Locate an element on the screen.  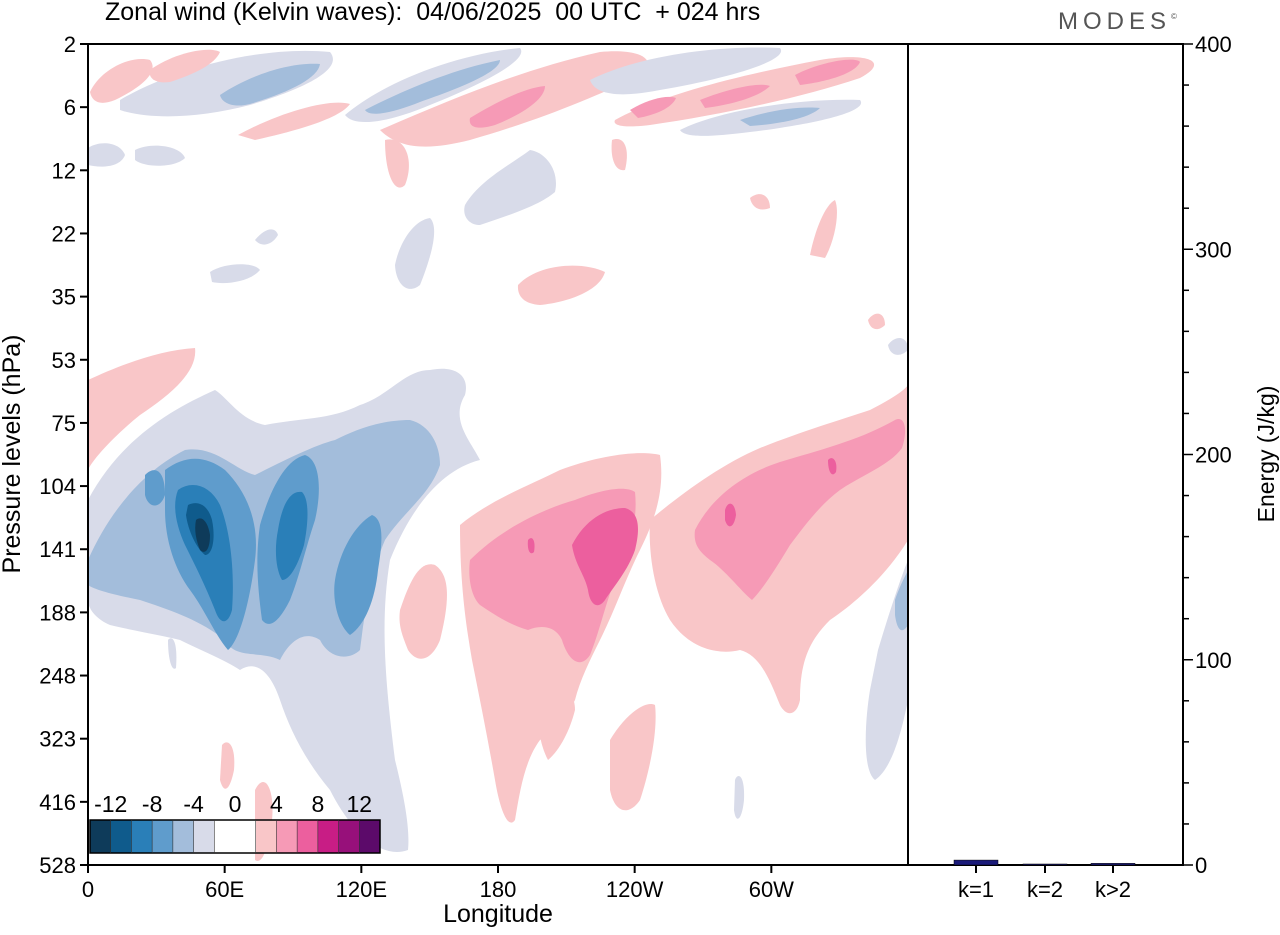
field-neg-peak is located at coordinates (202, 535).